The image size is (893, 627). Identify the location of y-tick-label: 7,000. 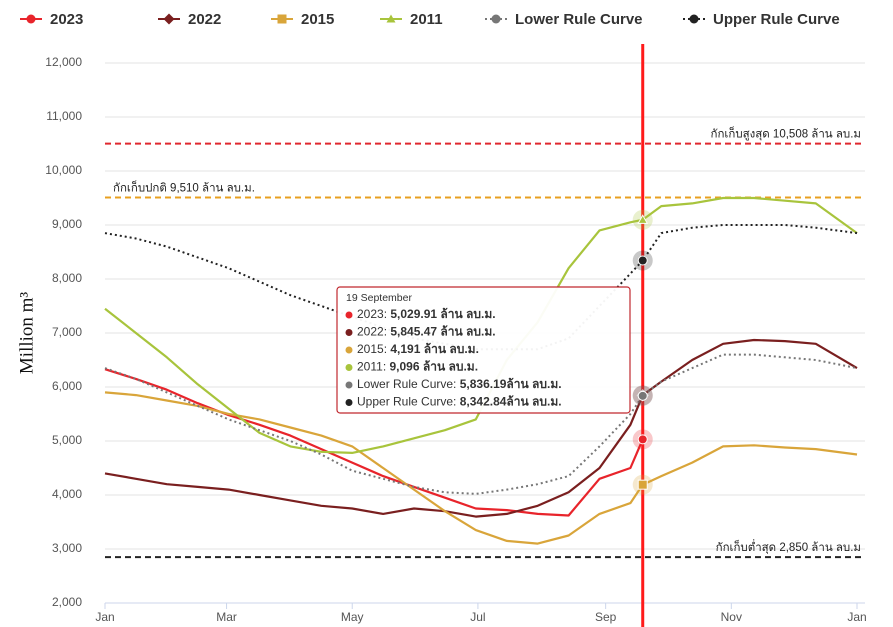
(67, 332).